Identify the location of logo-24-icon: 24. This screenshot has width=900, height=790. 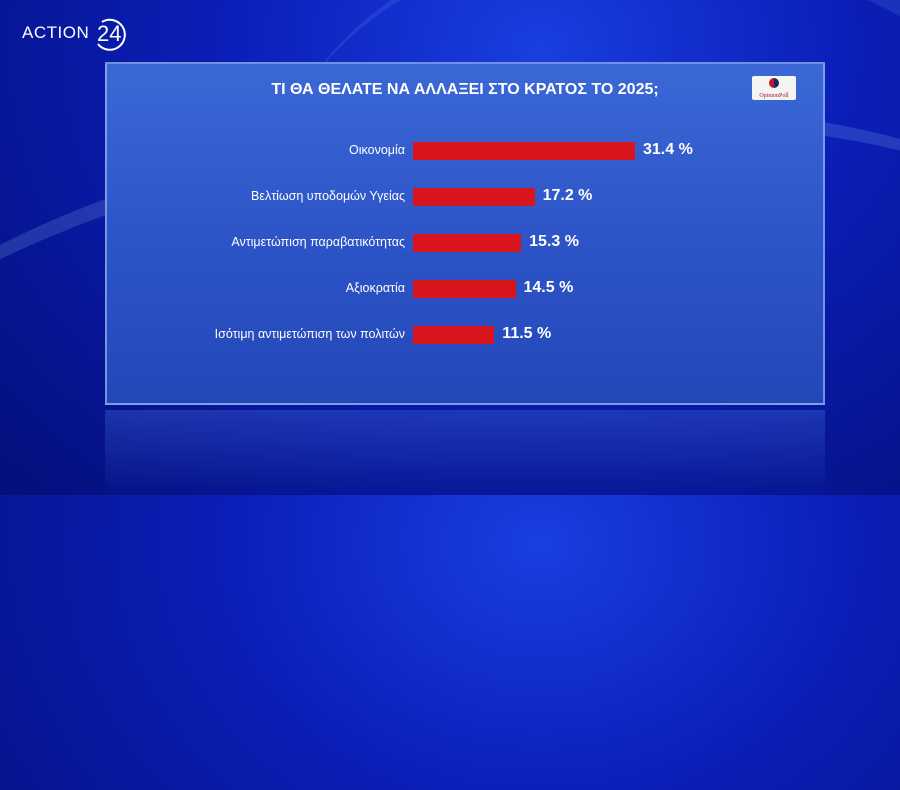
(111, 33).